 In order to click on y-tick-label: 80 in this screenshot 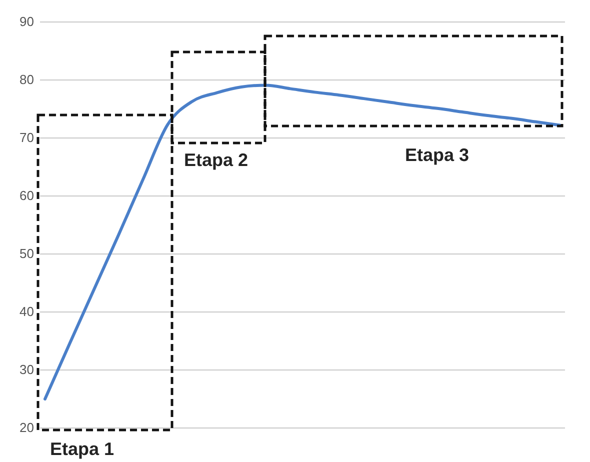, I will do `click(27, 80)`.